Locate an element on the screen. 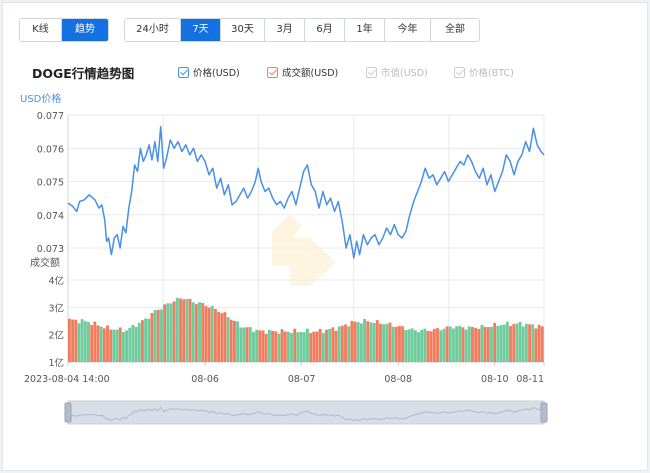 Image resolution: width=650 pixels, height=473 pixels. legend-price-usd: 价格(USD) is located at coordinates (209, 72).